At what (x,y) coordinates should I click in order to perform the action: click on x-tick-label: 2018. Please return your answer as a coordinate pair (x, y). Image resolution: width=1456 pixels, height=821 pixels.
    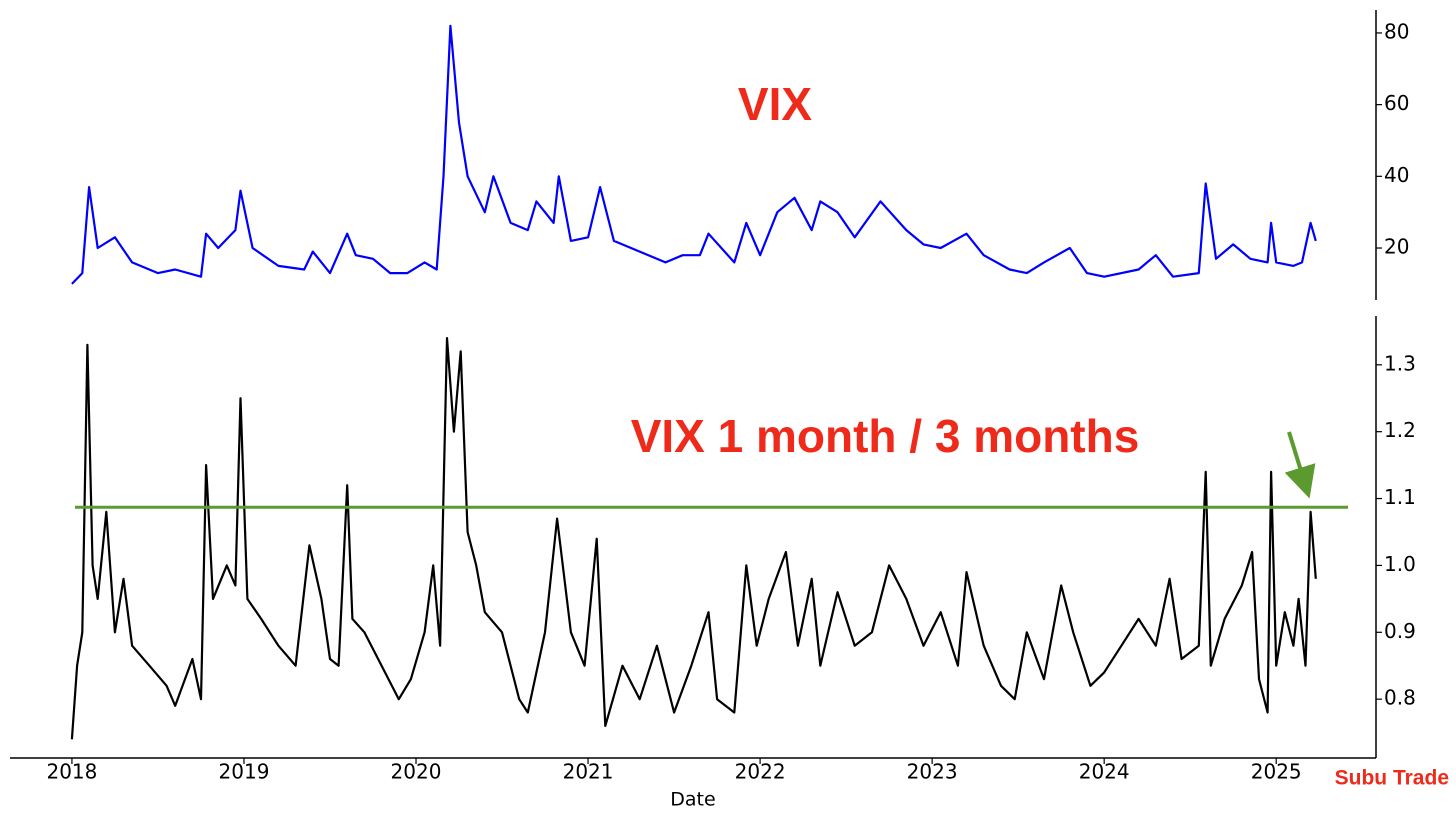
    Looking at the image, I should click on (71, 772).